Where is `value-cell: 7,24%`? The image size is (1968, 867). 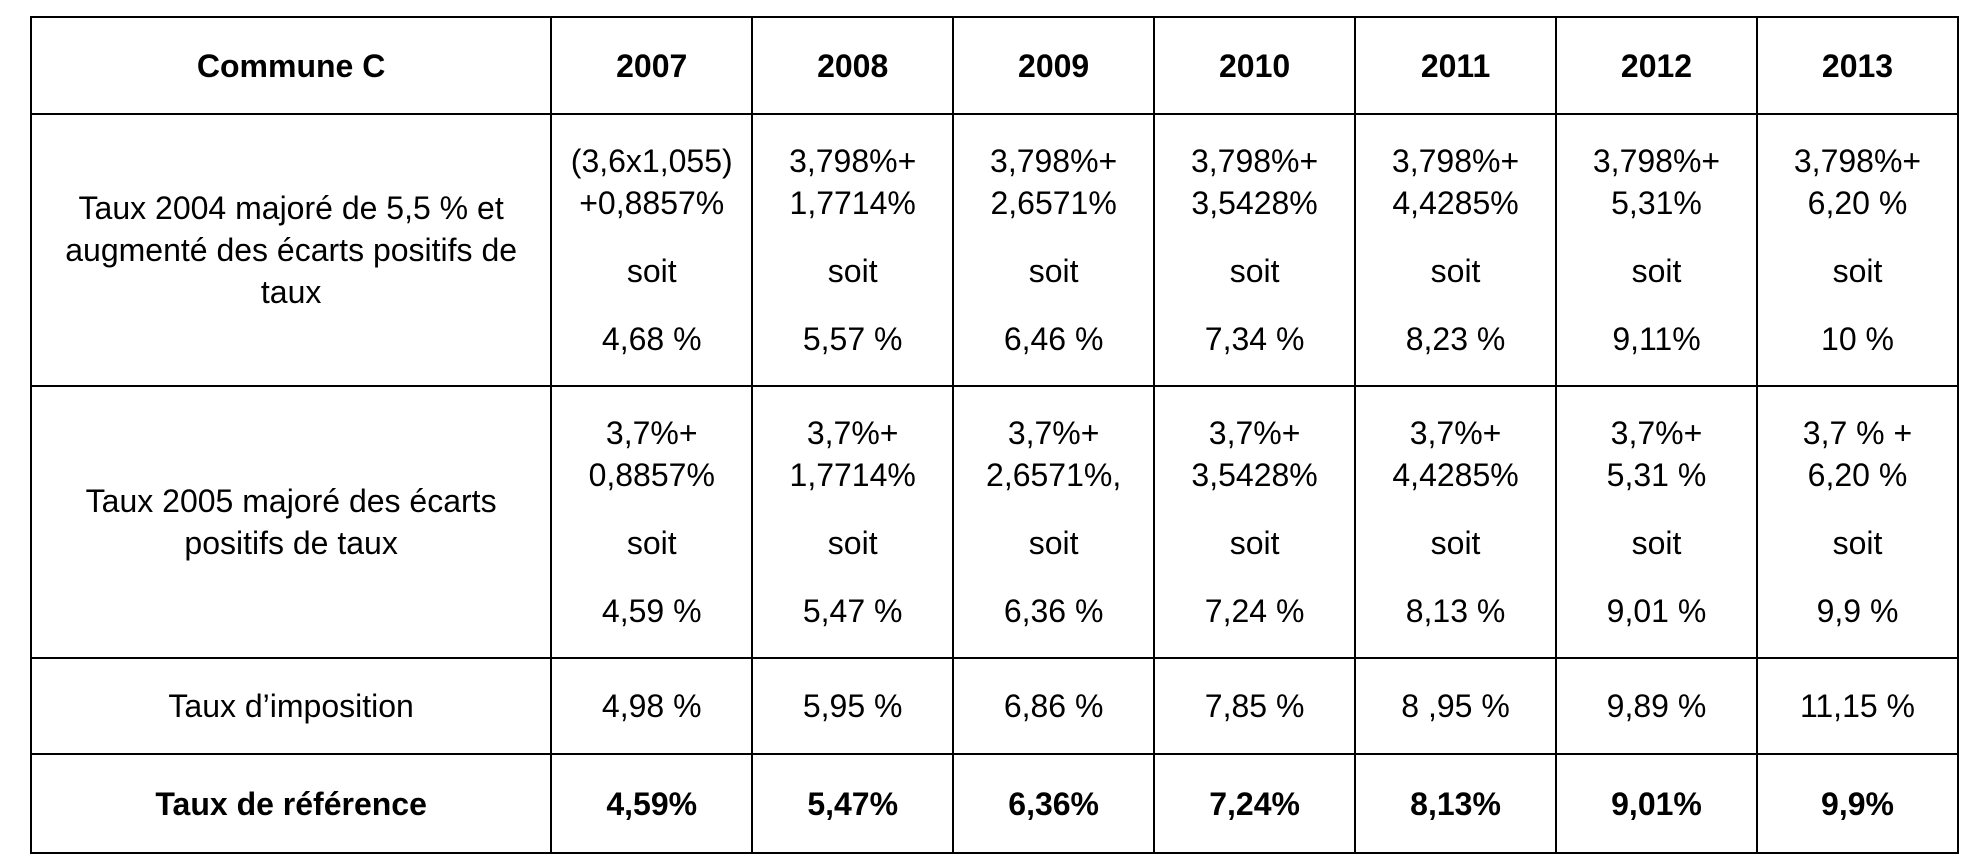 value-cell: 7,24% is located at coordinates (1255, 803).